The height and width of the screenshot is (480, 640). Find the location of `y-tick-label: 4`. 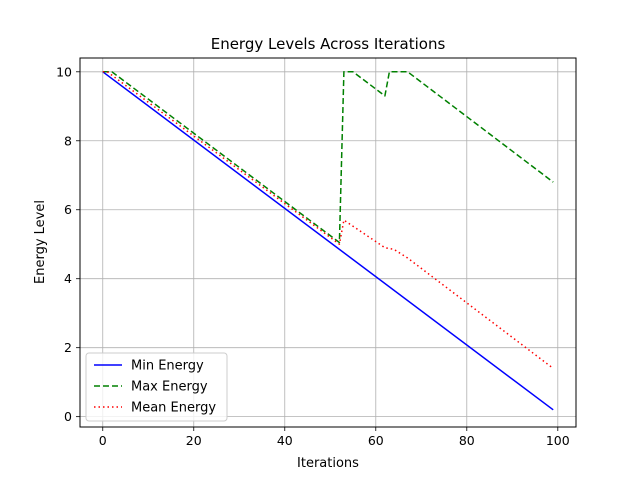

y-tick-label: 4 is located at coordinates (68, 278).